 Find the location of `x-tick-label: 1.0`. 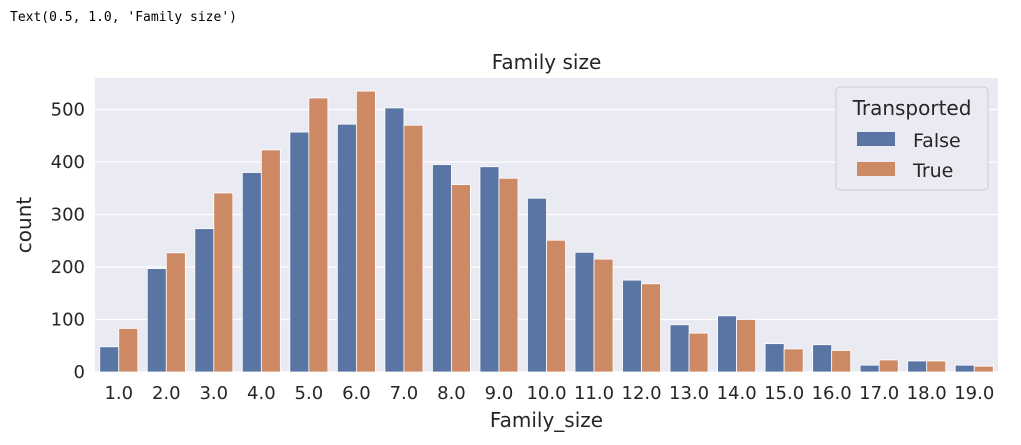

x-tick-label: 1.0 is located at coordinates (118, 393).